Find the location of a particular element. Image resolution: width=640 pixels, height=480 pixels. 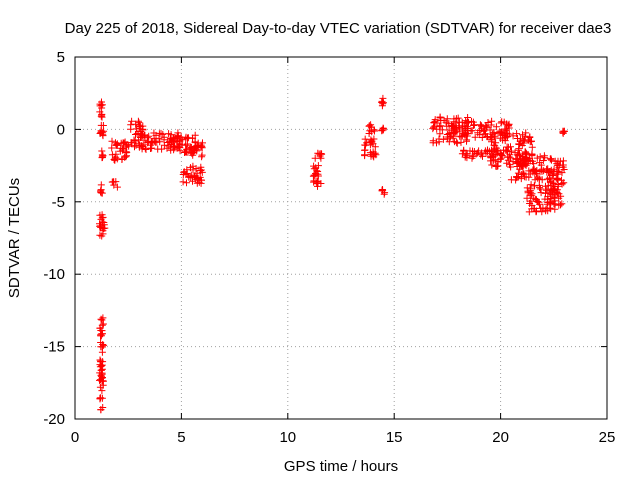

y-axis-label: SDTVAR / TECUs is located at coordinates (14, 238).